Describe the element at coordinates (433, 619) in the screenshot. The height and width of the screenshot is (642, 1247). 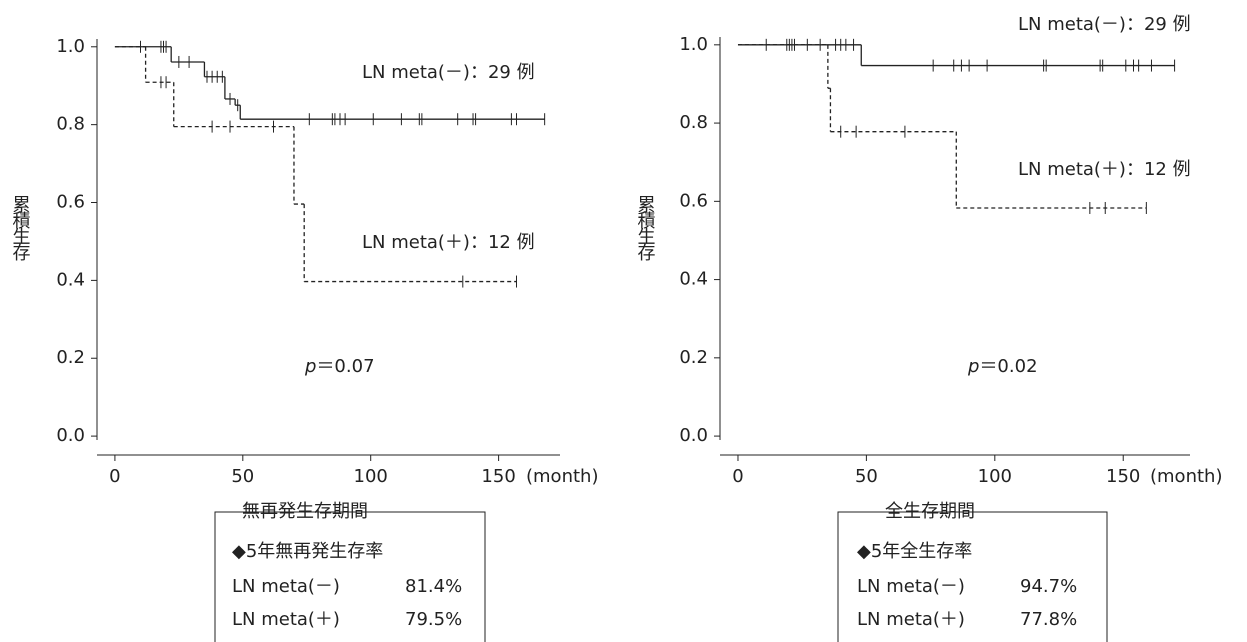
I see `summary-value: 79.5%` at that location.